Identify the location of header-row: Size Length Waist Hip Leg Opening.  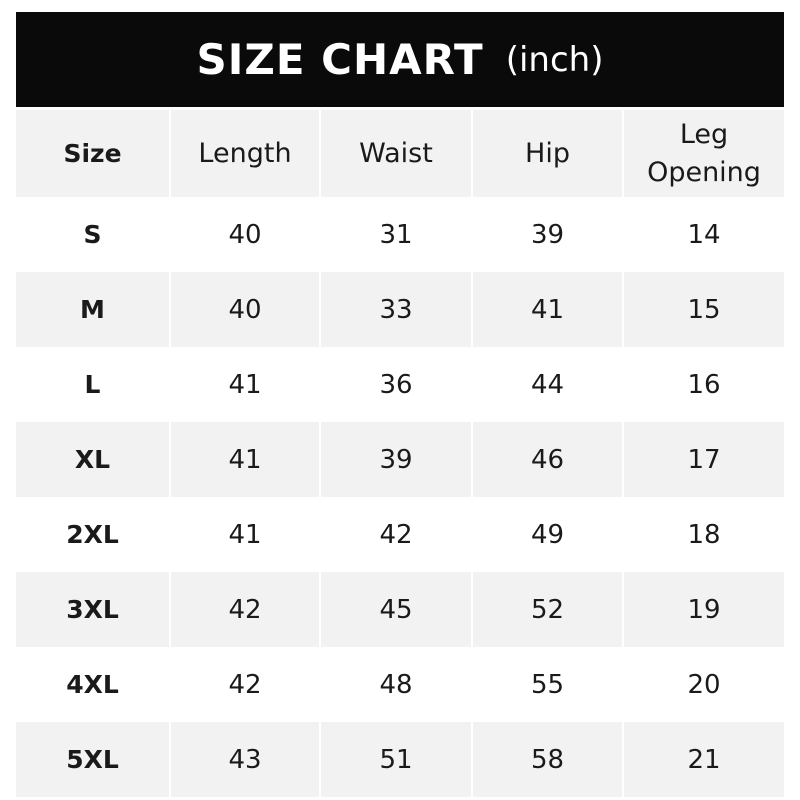
(400, 153).